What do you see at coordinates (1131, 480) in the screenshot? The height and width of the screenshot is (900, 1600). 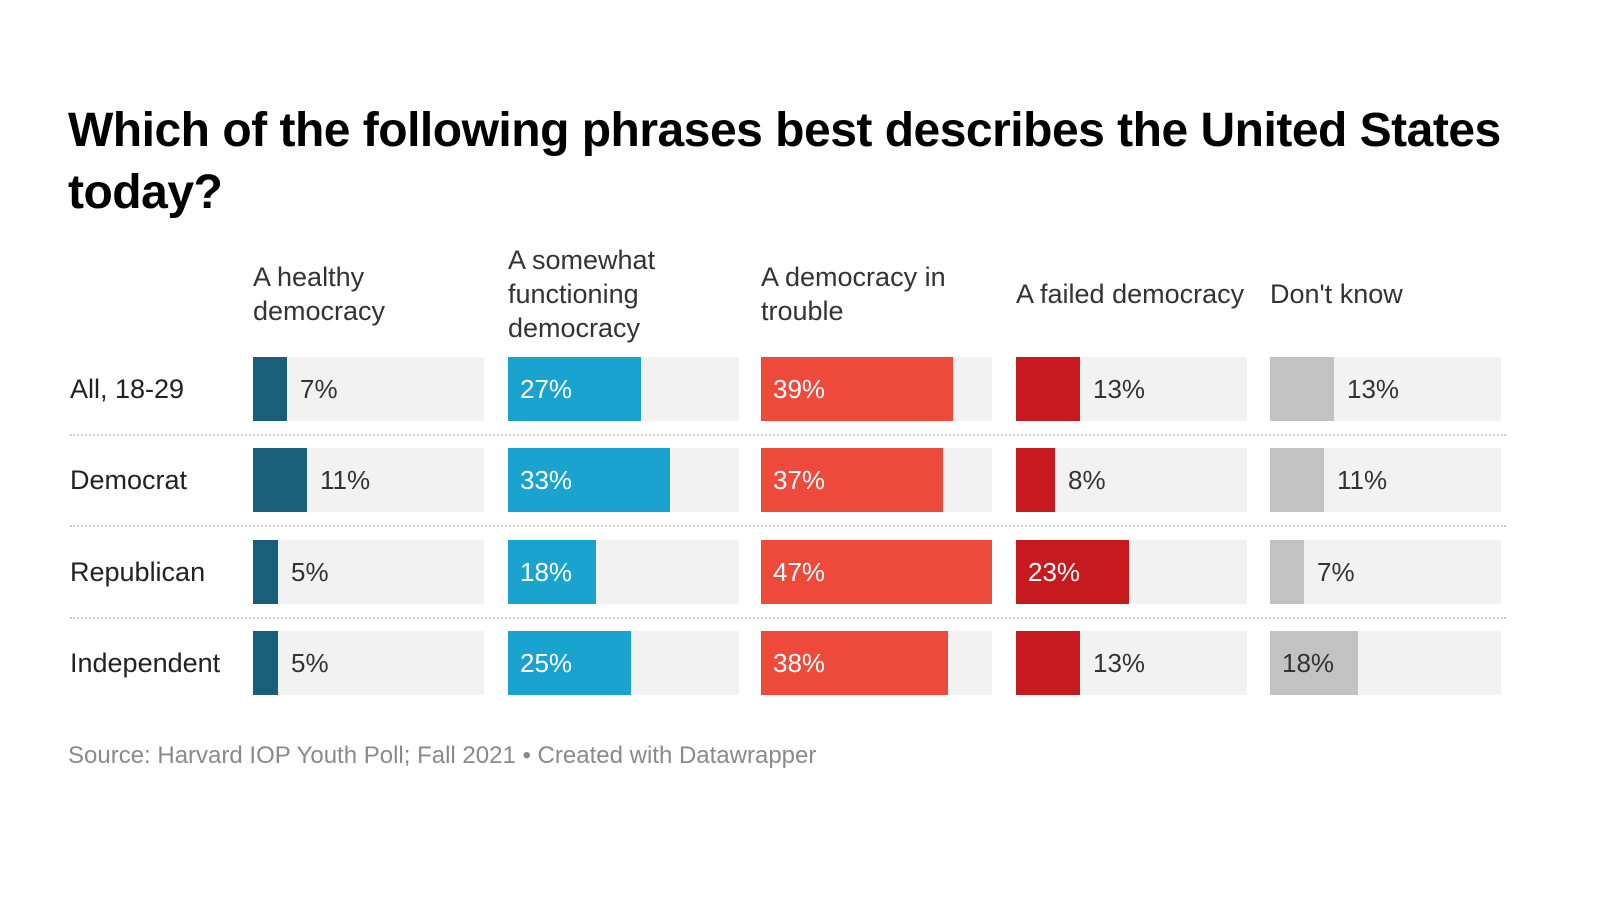 I see `bar-track: 8%` at bounding box center [1131, 480].